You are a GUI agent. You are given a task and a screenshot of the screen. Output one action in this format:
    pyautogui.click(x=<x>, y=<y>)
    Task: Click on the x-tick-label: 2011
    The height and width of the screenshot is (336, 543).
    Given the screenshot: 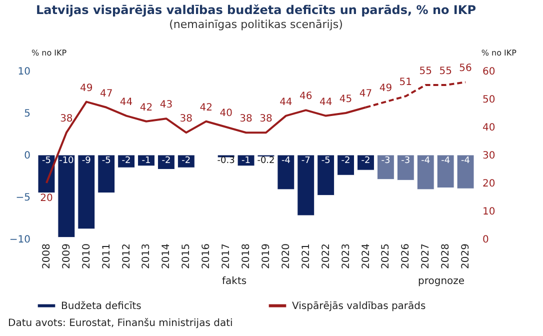 What is the action you would take?
    pyautogui.click(x=106, y=256)
    